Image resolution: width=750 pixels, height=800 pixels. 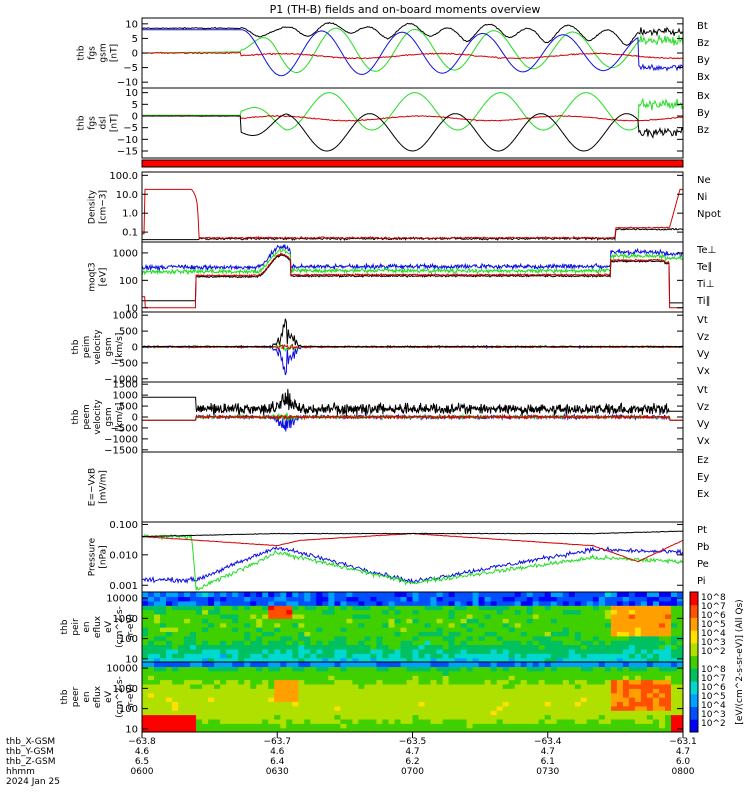 What do you see at coordinates (702, 530) in the screenshot?
I see `legend-entry-pt: Pt` at bounding box center [702, 530].